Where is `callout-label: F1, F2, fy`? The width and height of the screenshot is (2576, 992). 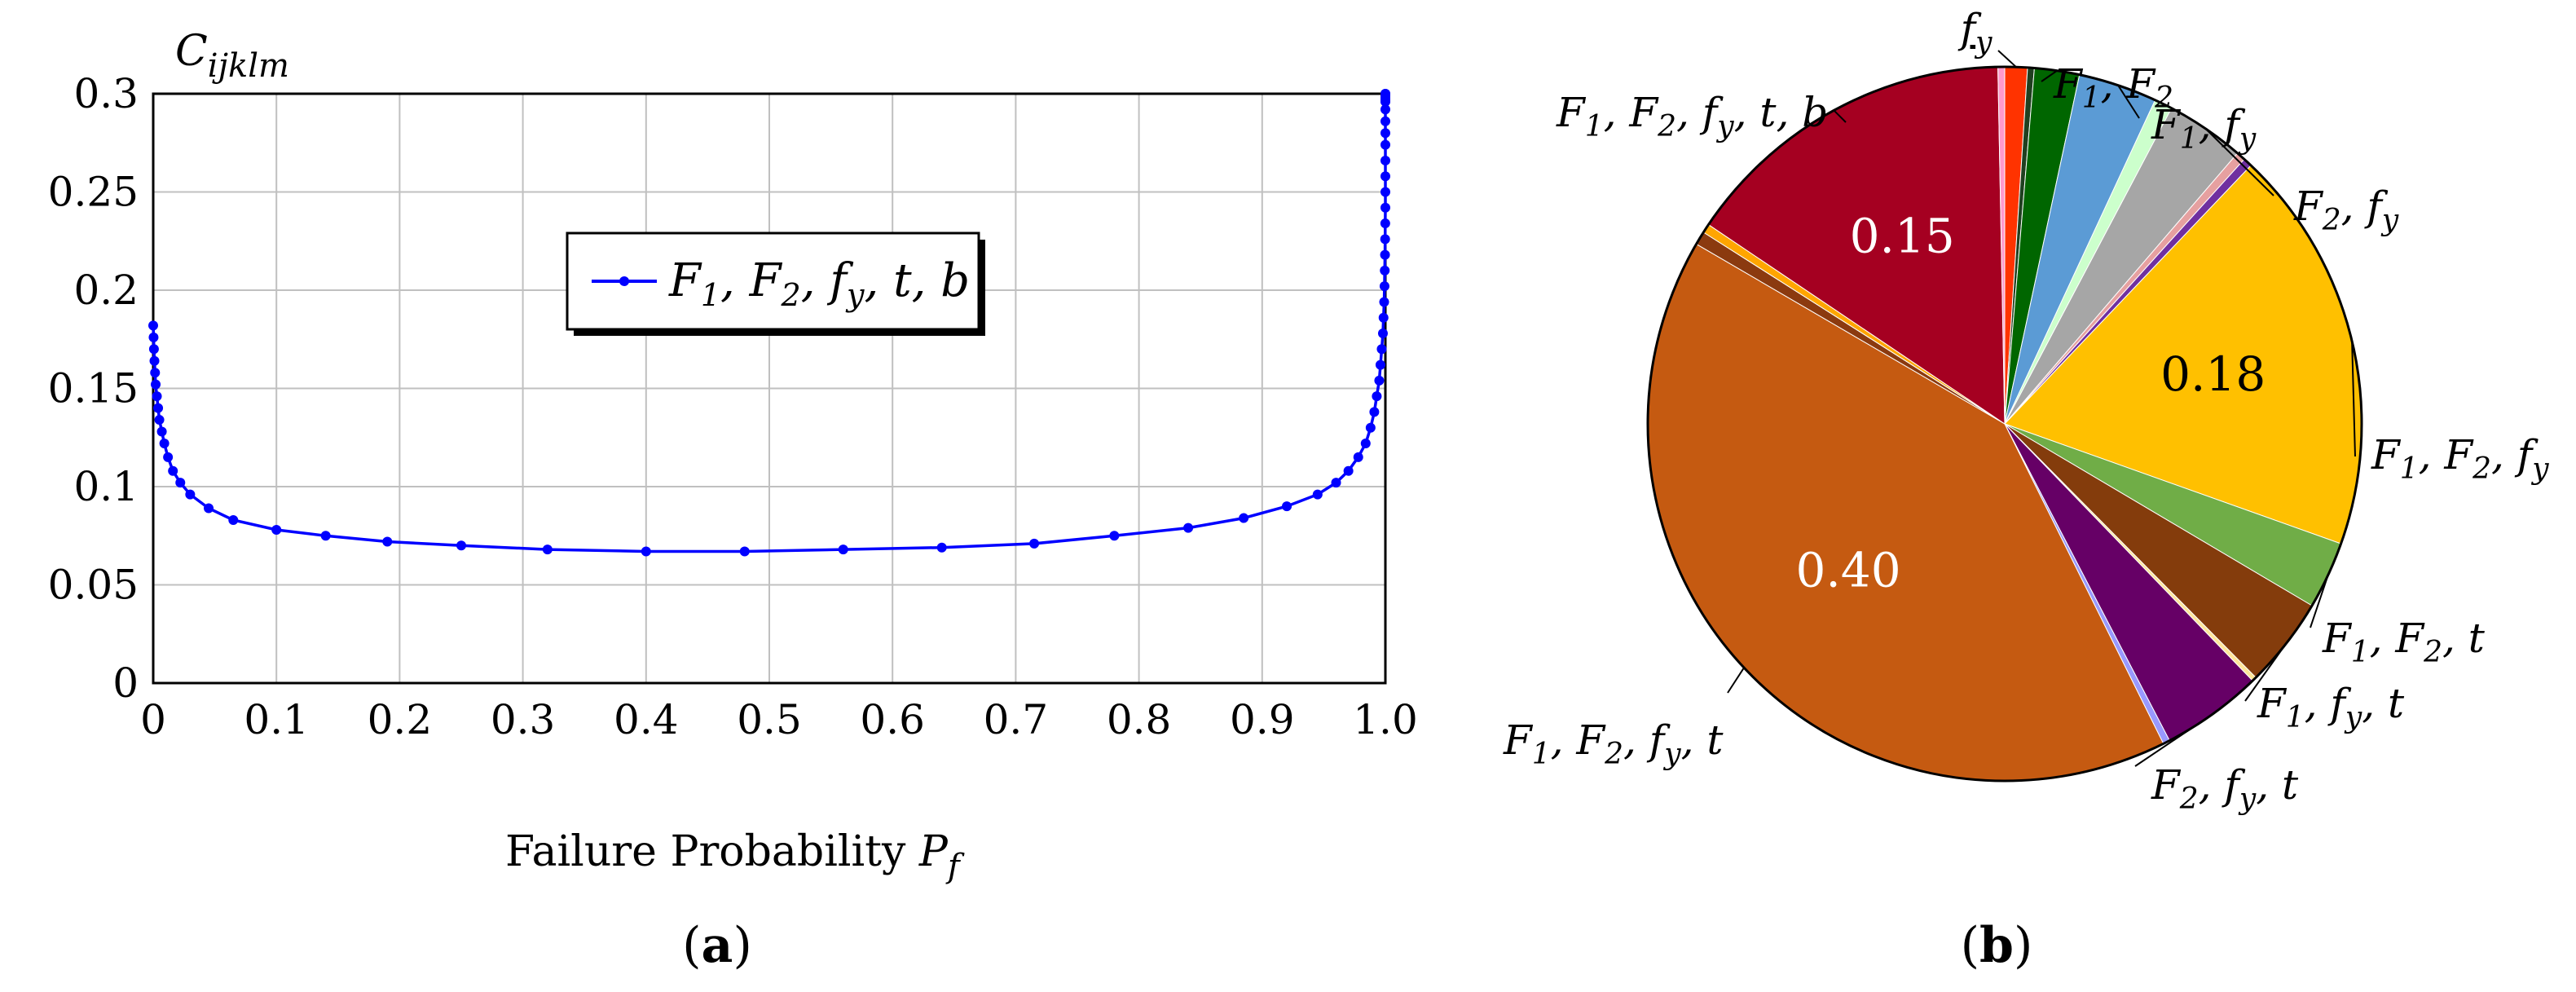 callout-label: F1, F2, fy is located at coordinates (2460, 459).